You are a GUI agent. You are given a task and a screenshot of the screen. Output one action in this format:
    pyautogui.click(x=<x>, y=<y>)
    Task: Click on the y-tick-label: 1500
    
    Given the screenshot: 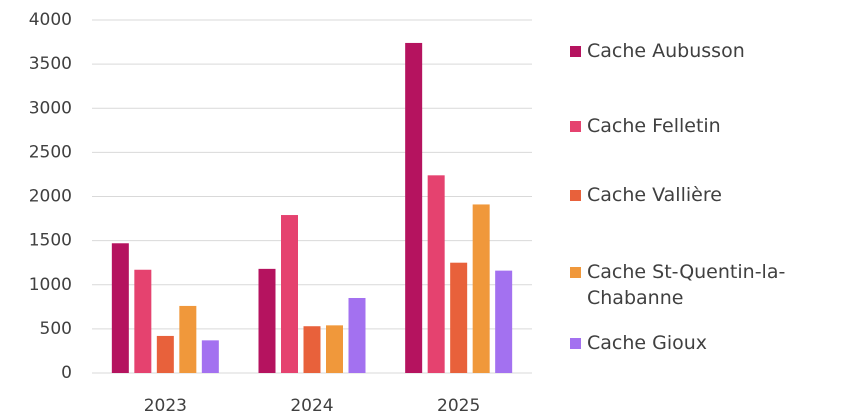 What is the action you would take?
    pyautogui.click(x=50, y=241)
    